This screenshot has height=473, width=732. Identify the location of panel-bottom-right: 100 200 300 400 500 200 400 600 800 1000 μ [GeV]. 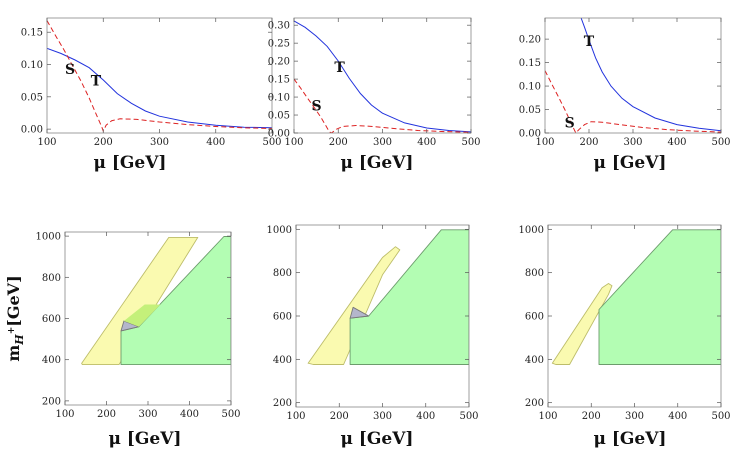
(625, 336).